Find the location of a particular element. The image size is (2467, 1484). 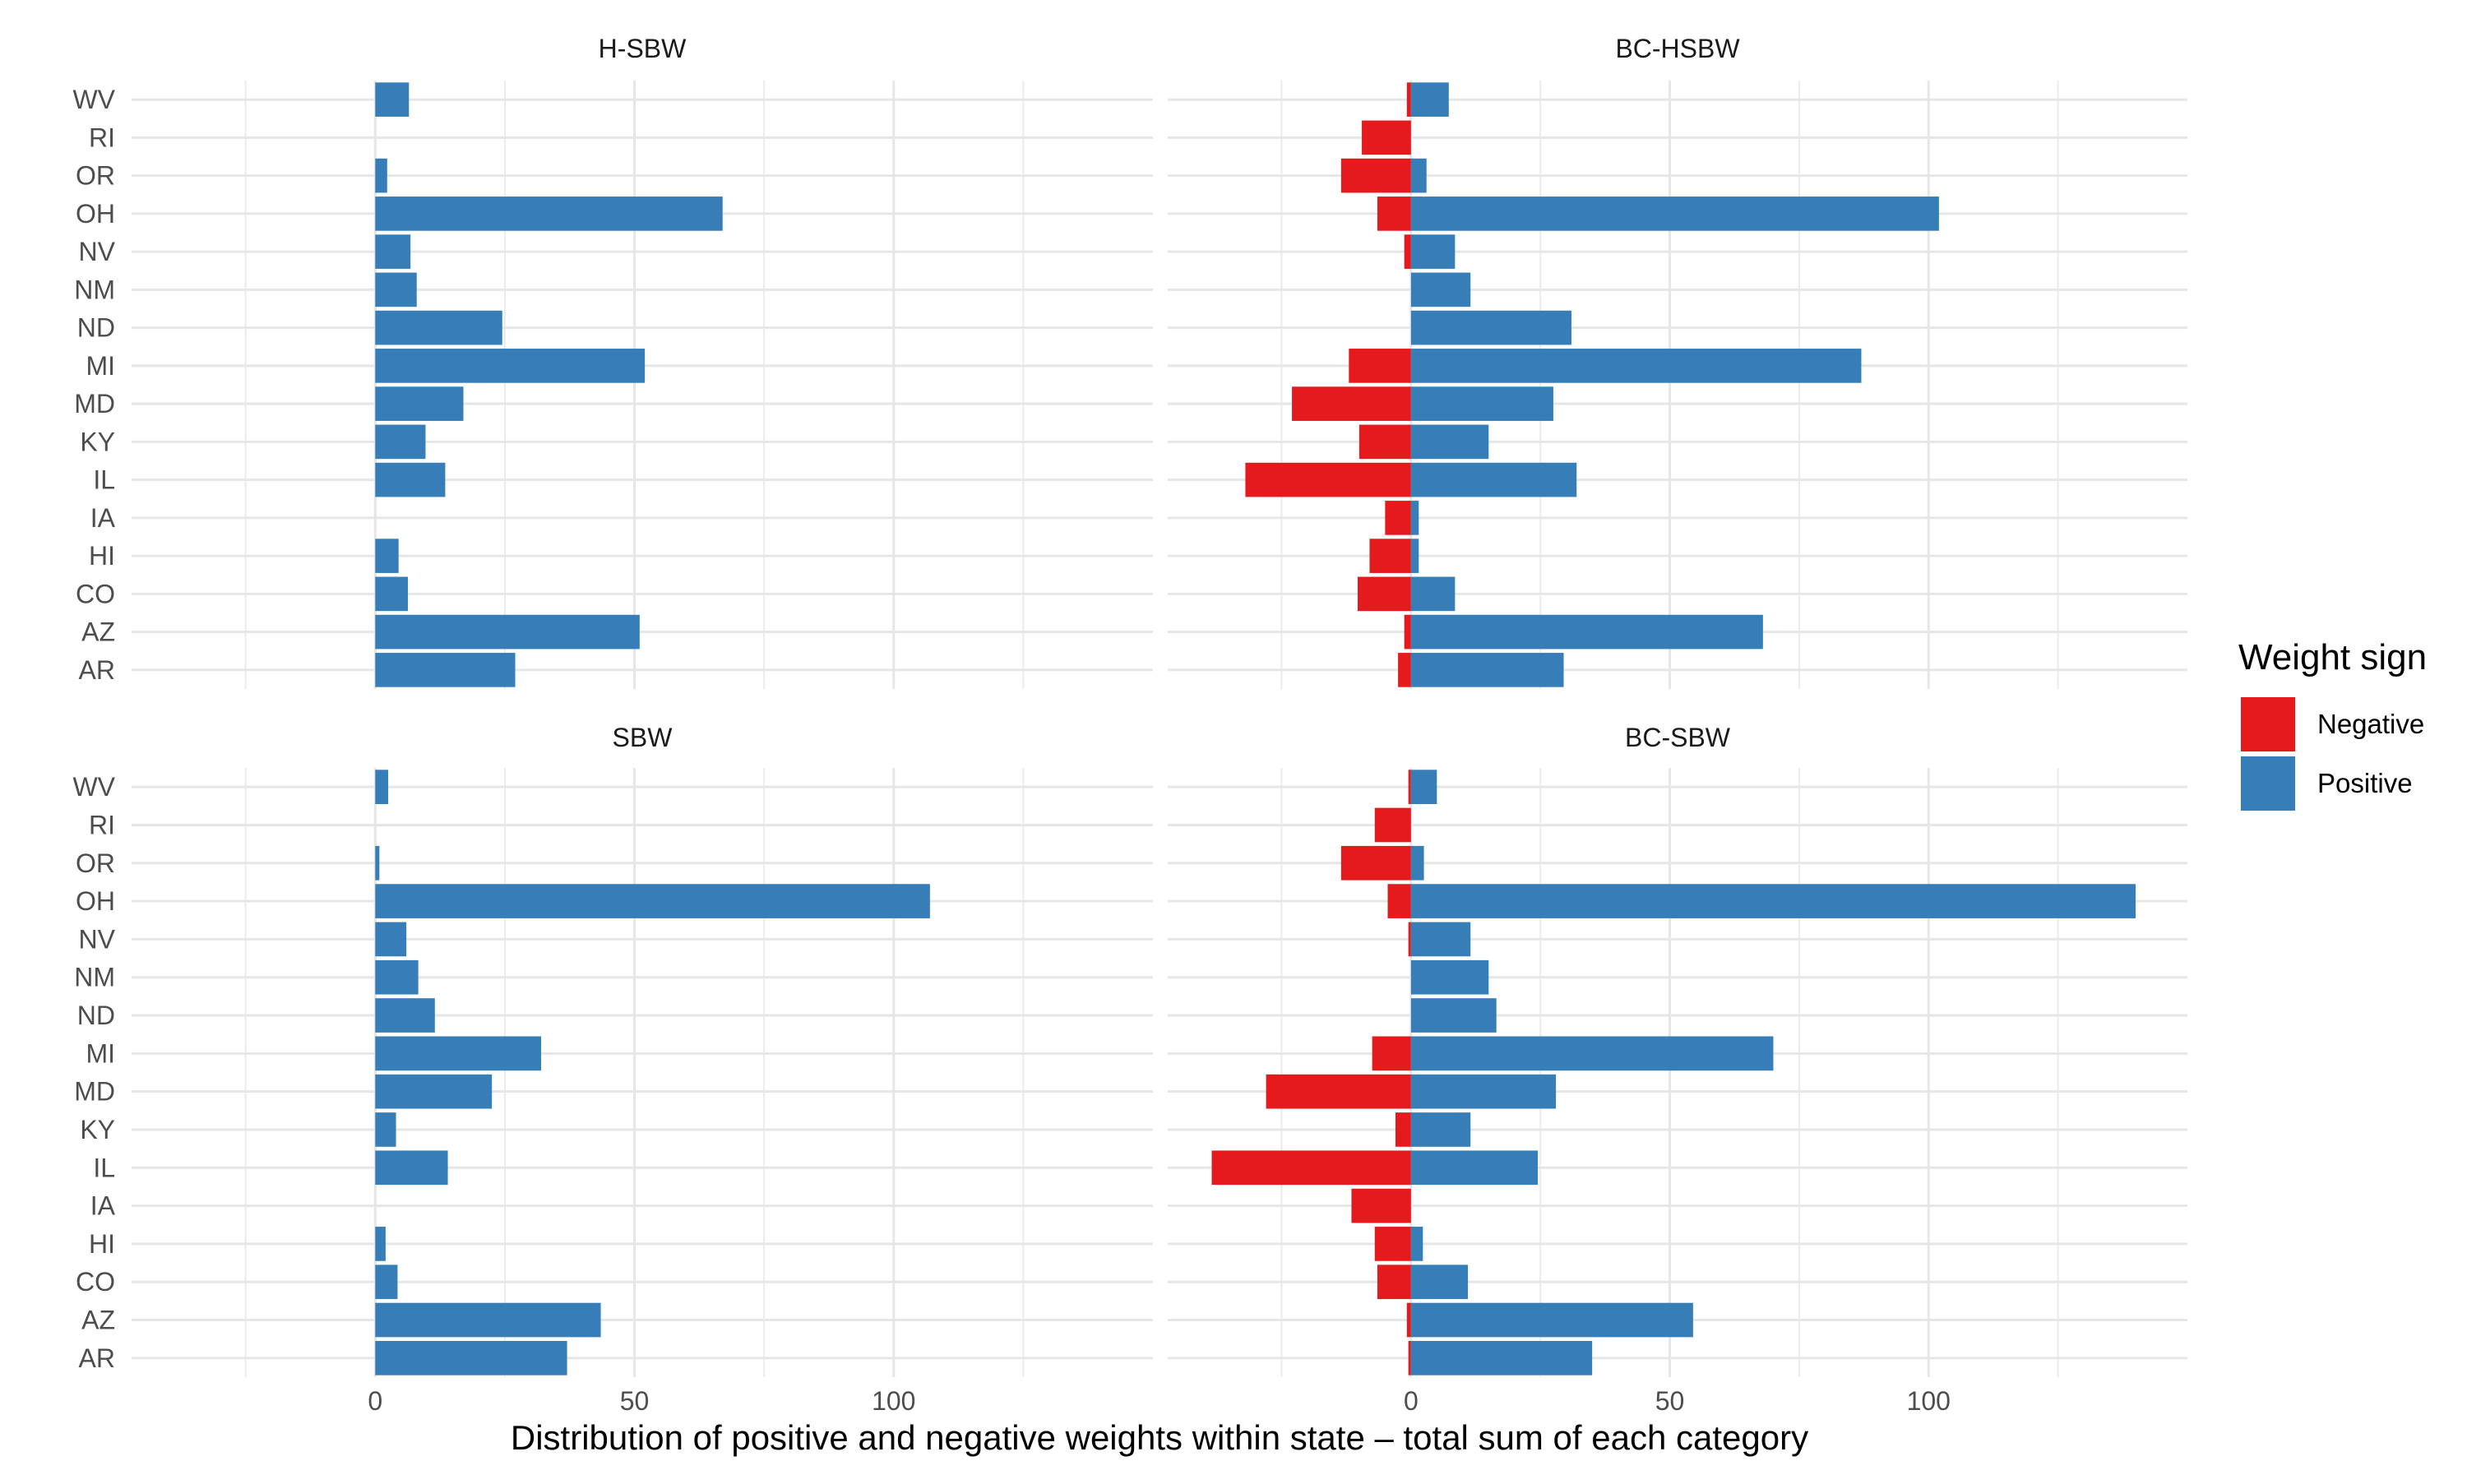

y-tick-label: CO is located at coordinates (96, 1282).